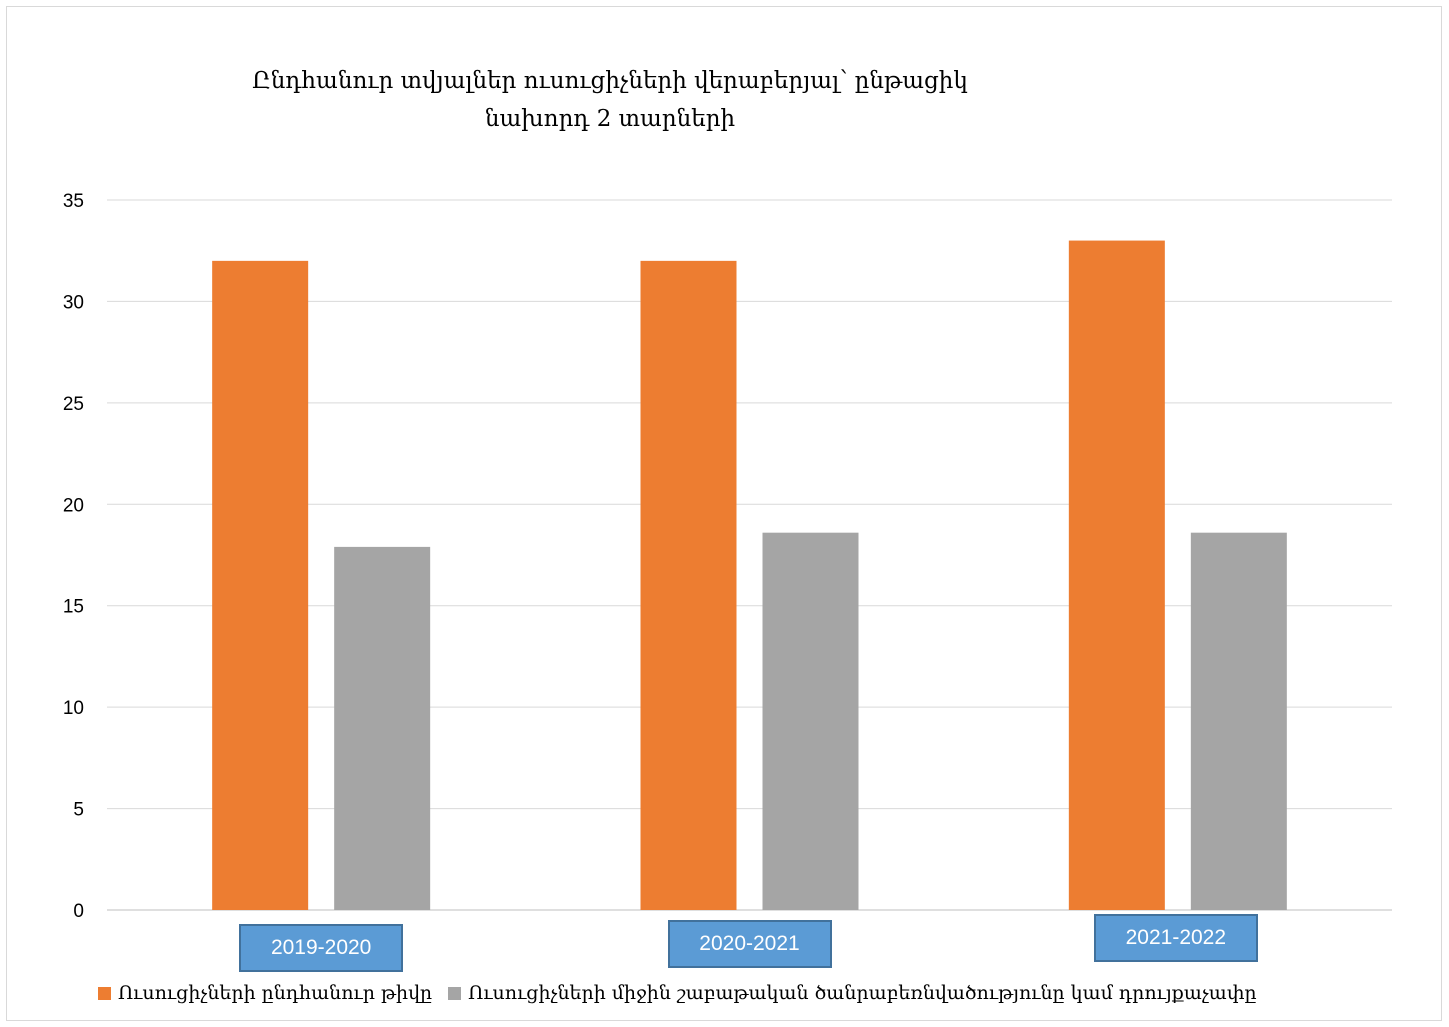 The image size is (1449, 1027). What do you see at coordinates (104, 993) in the screenshot?
I see `legend-swatch-orange` at bounding box center [104, 993].